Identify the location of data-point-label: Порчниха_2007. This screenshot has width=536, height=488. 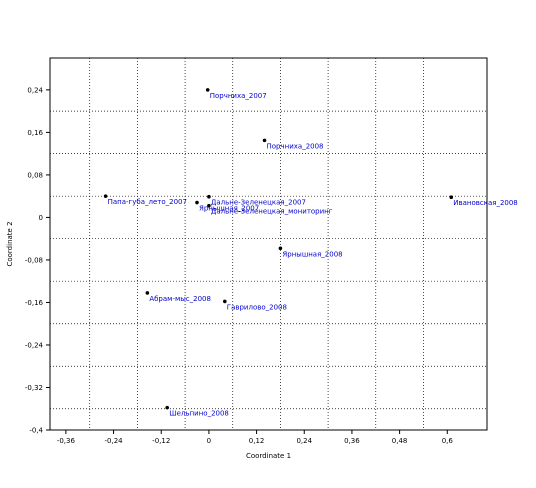
(238, 96).